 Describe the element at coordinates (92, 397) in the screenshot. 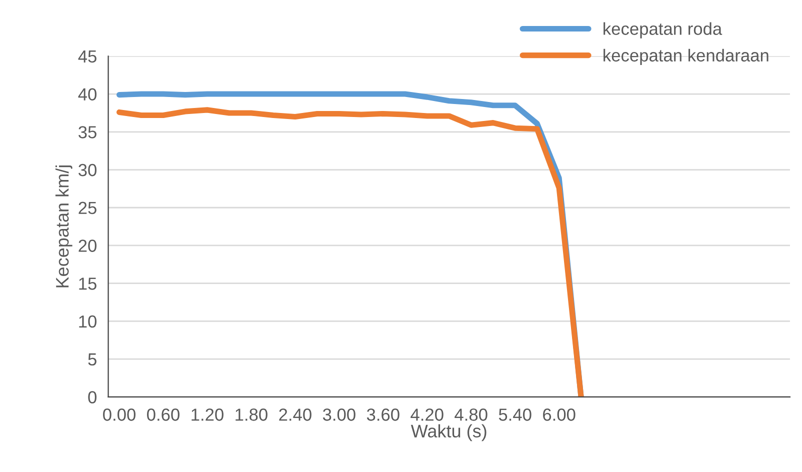

I see `y-tick-label: 0` at that location.